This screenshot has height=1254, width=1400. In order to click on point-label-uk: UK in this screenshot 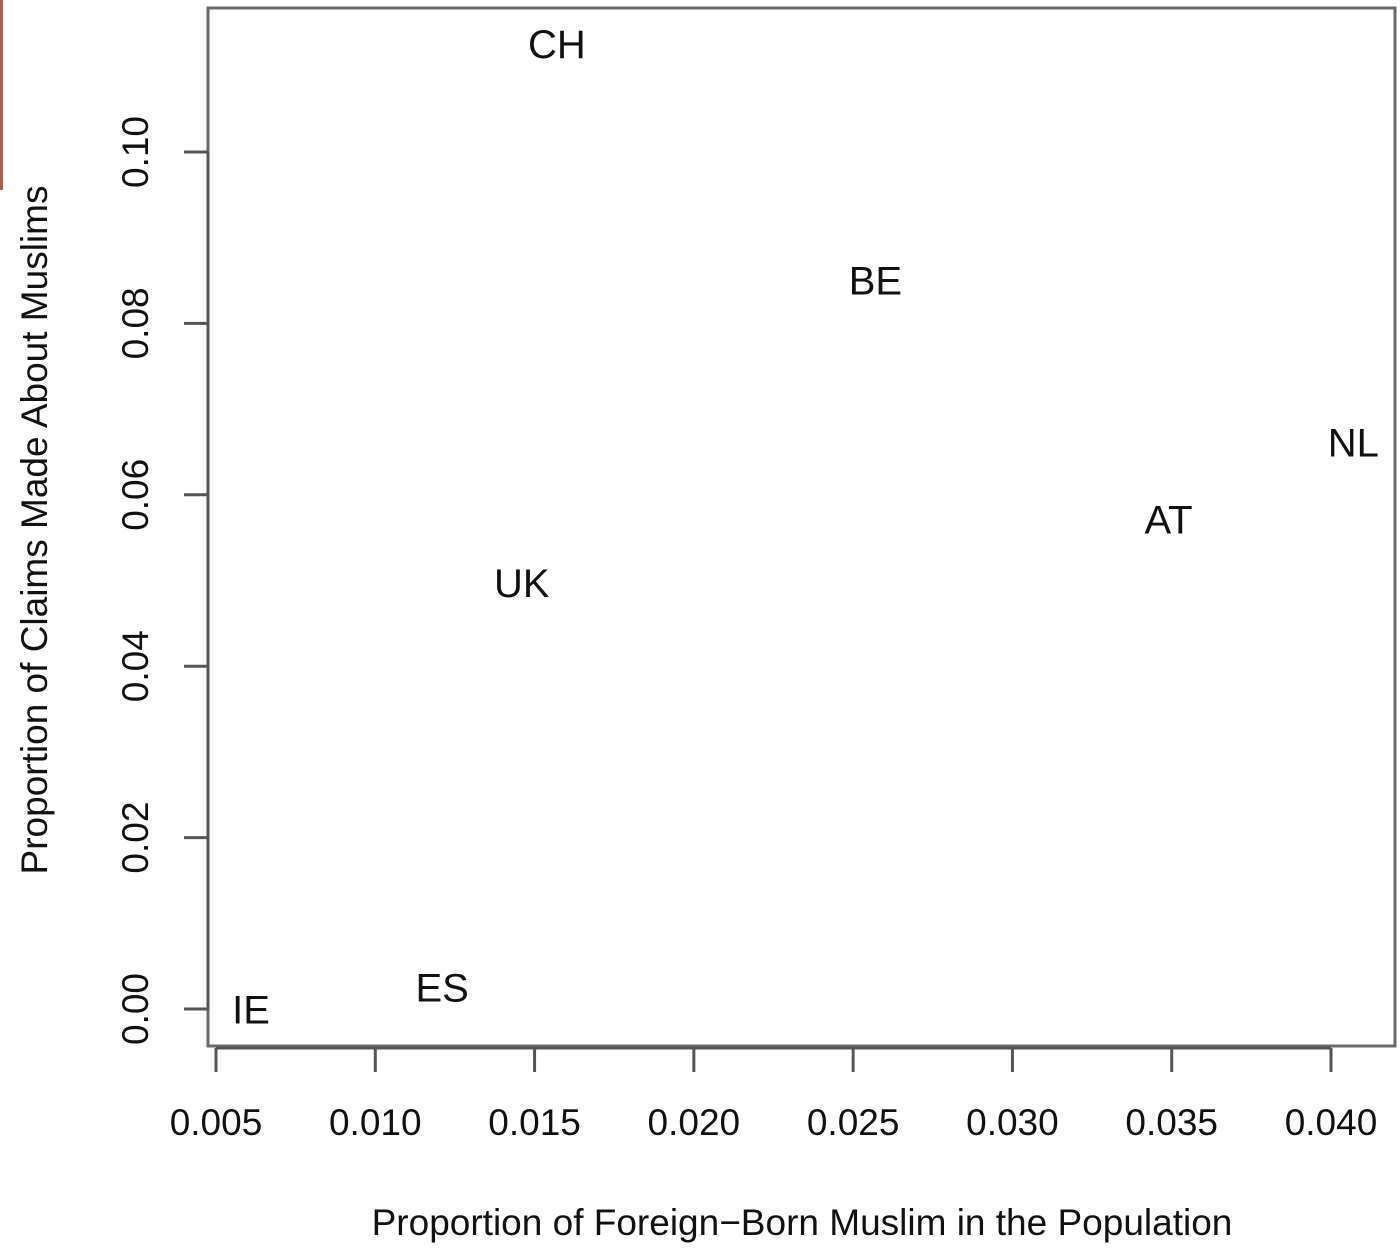, I will do `click(522, 584)`.